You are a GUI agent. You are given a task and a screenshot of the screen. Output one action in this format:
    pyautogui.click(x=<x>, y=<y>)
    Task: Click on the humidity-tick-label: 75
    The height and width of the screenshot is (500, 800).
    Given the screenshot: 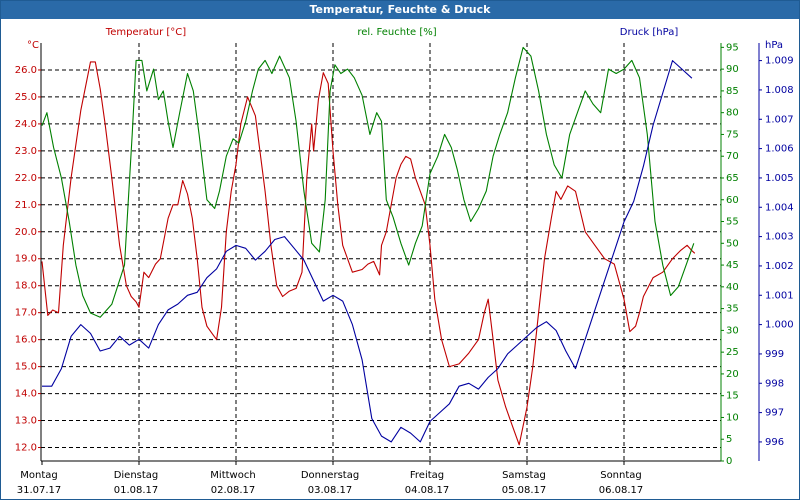 What is the action you would take?
    pyautogui.click(x=732, y=134)
    